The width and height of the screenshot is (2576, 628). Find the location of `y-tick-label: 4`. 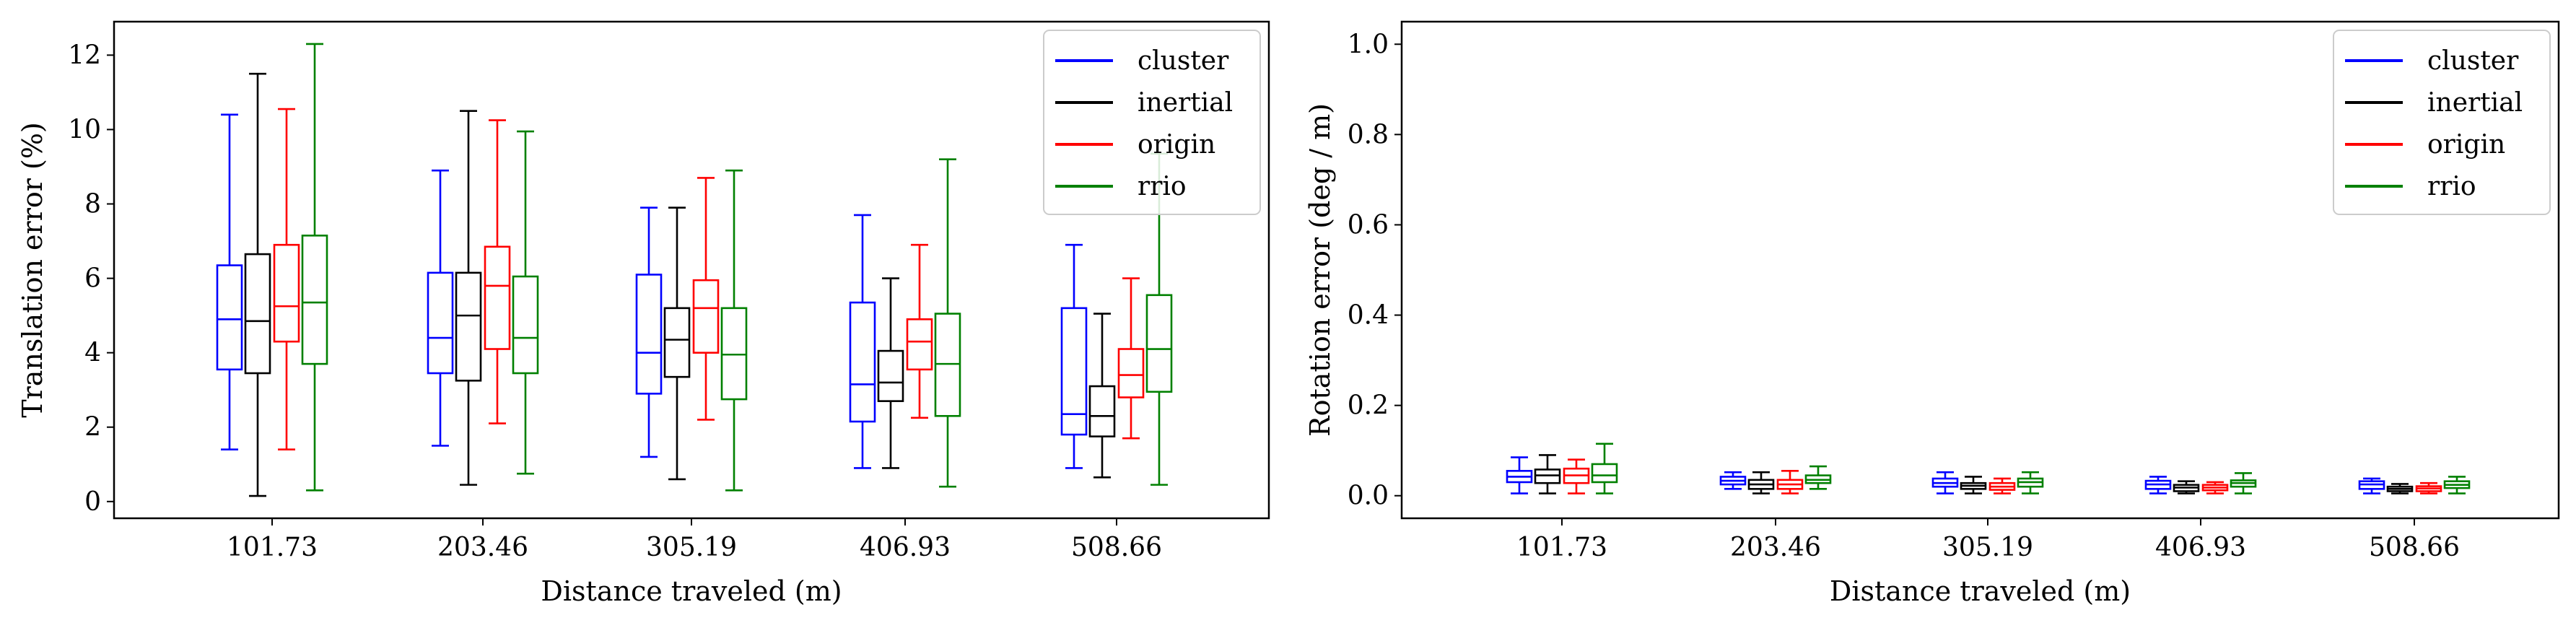

y-tick-label: 4 is located at coordinates (92, 353).